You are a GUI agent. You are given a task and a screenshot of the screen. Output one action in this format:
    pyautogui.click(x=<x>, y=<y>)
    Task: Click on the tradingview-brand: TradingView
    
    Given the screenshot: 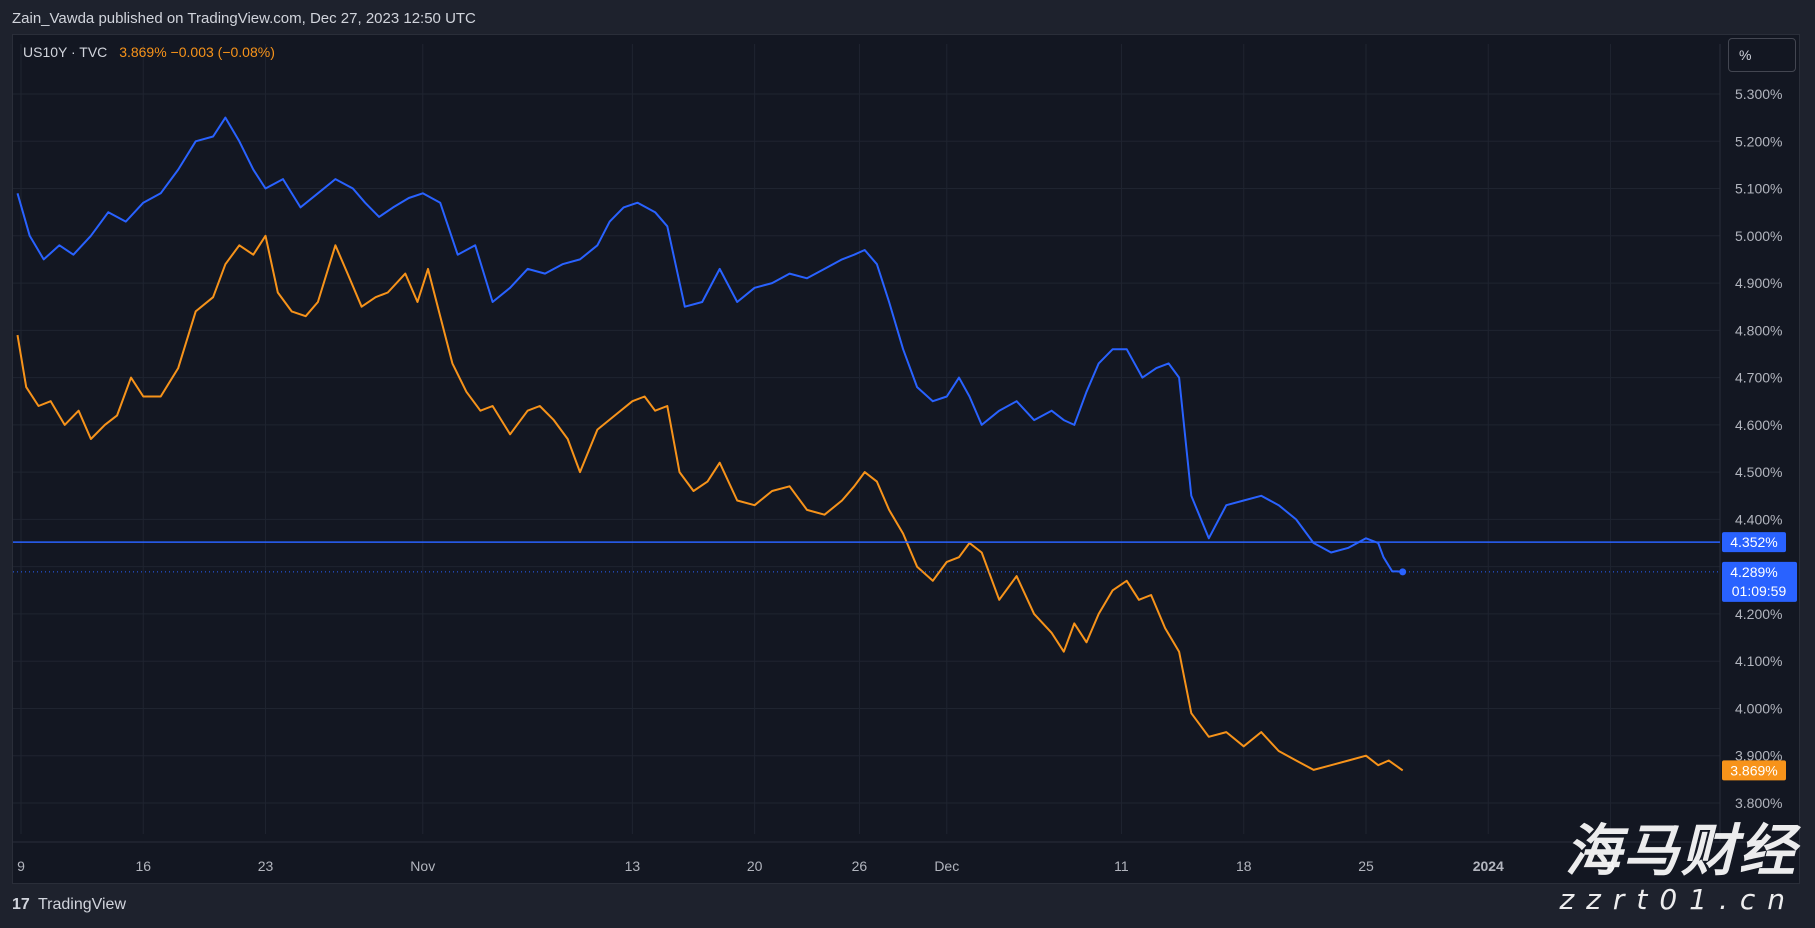 What is the action you would take?
    pyautogui.click(x=81, y=904)
    